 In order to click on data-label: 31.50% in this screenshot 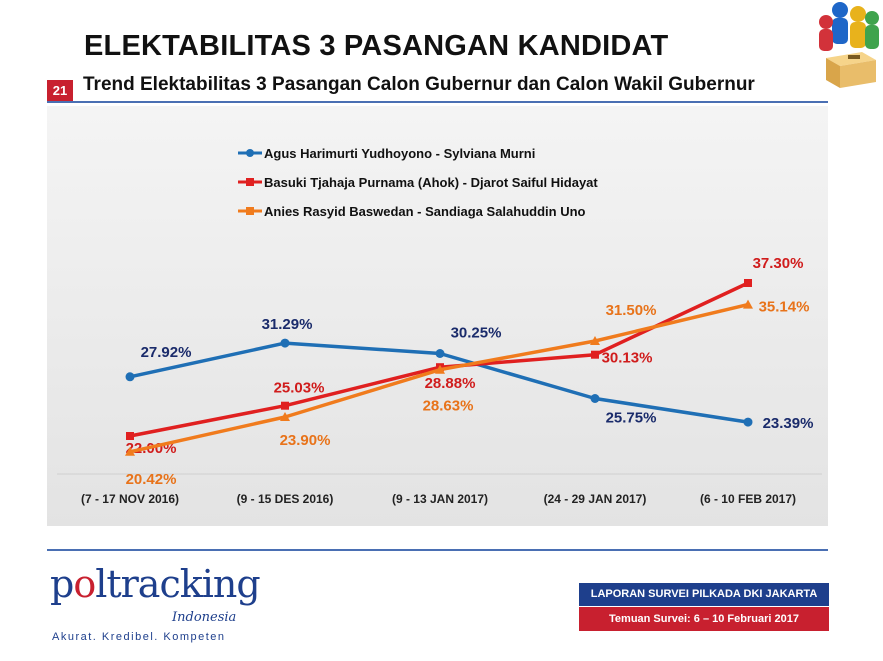, I will do `click(631, 310)`.